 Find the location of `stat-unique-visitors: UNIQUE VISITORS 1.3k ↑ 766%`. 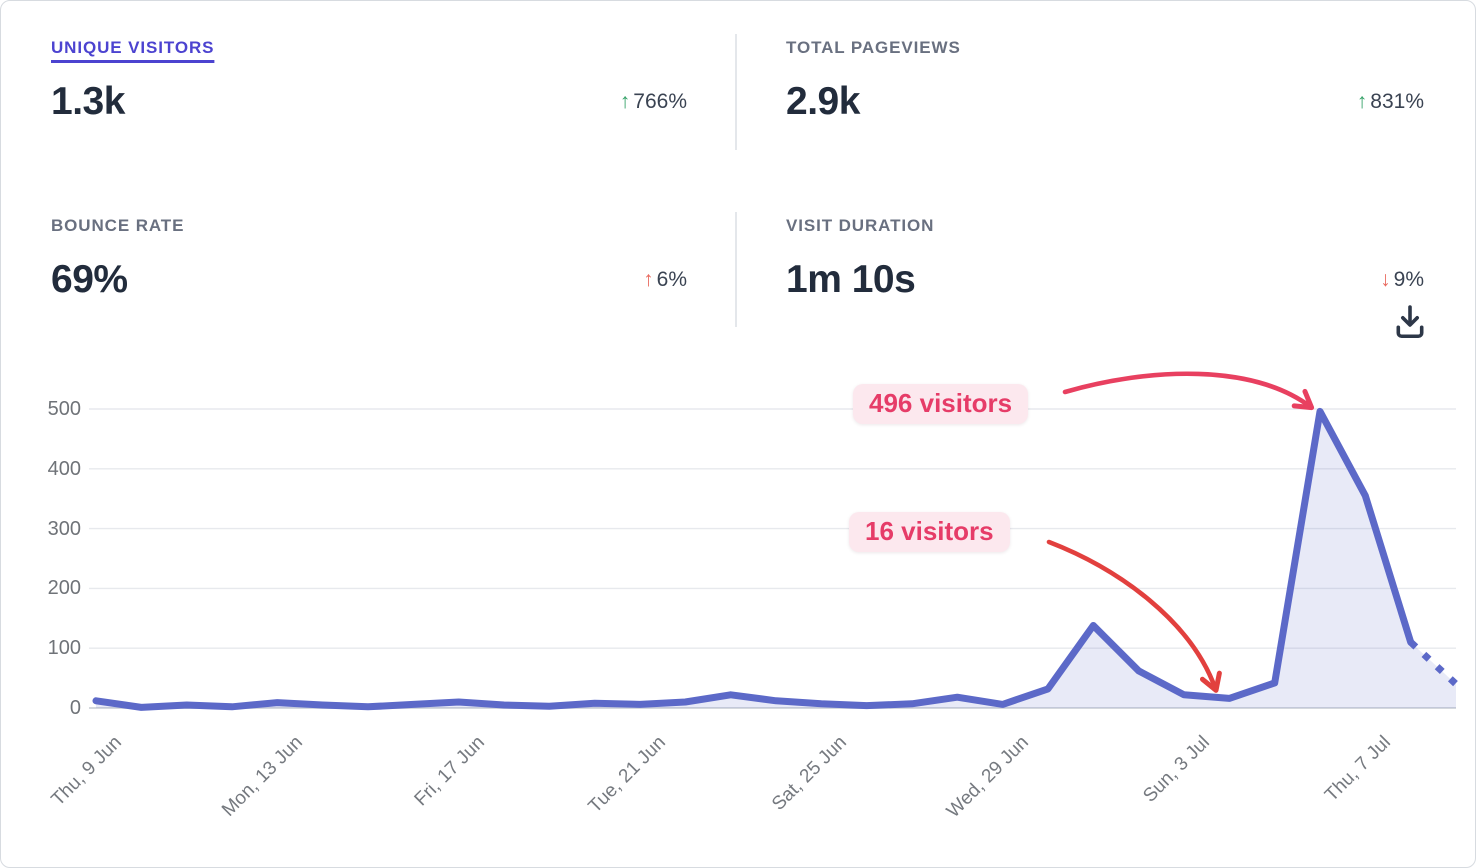

stat-unique-visitors: UNIQUE VISITORS 1.3k ↑ 766% is located at coordinates (369, 96).